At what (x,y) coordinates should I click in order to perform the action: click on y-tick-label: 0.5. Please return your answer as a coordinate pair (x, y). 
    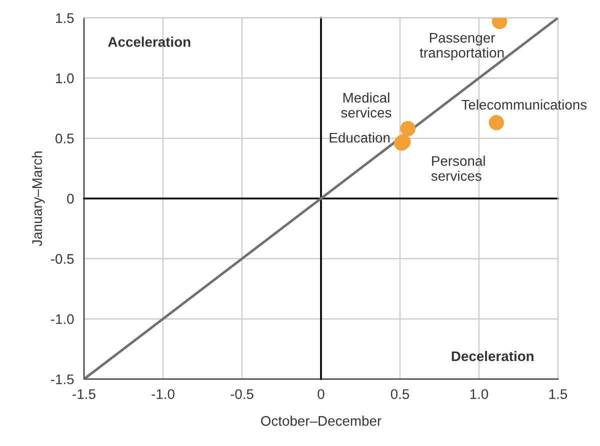
    Looking at the image, I should click on (65, 139).